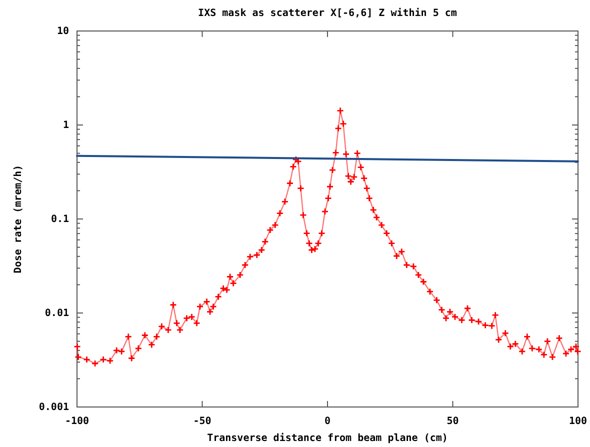 The height and width of the screenshot is (447, 590). Describe the element at coordinates (452, 422) in the screenshot. I see `x-tick-label: 50` at that location.